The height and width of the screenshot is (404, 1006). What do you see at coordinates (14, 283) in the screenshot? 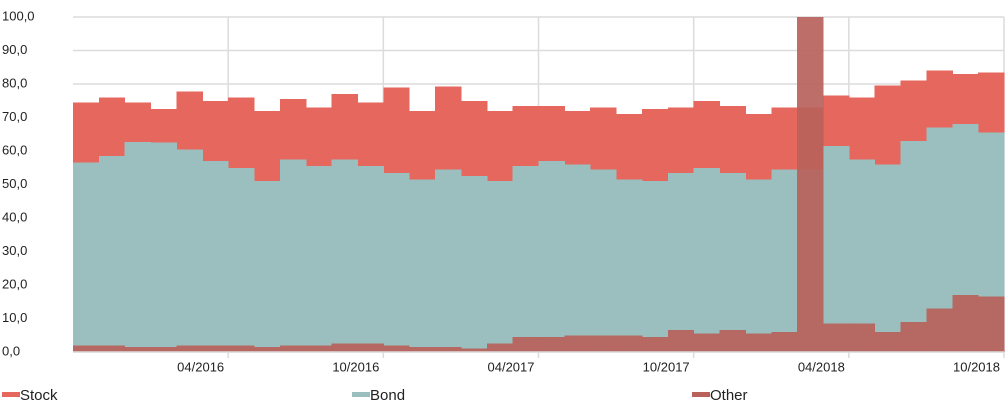
I see `y-tick-label: 20,0` at bounding box center [14, 283].